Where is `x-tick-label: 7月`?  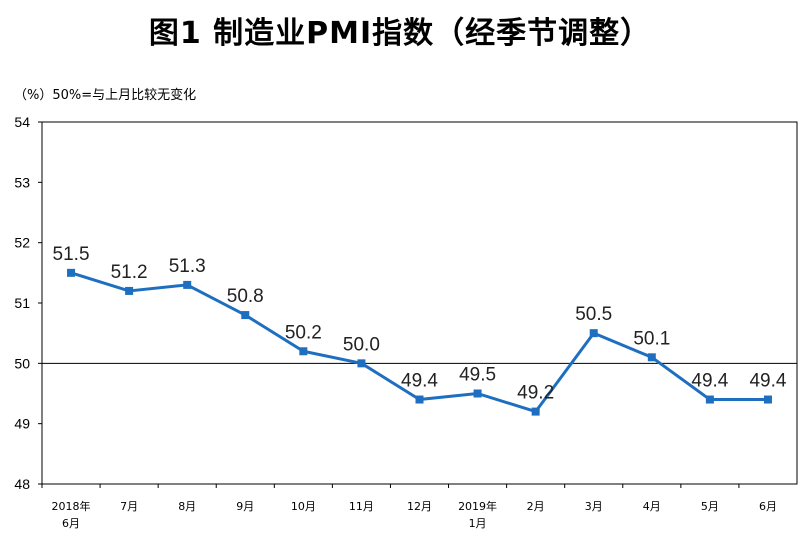 x-tick-label: 7月 is located at coordinates (129, 506).